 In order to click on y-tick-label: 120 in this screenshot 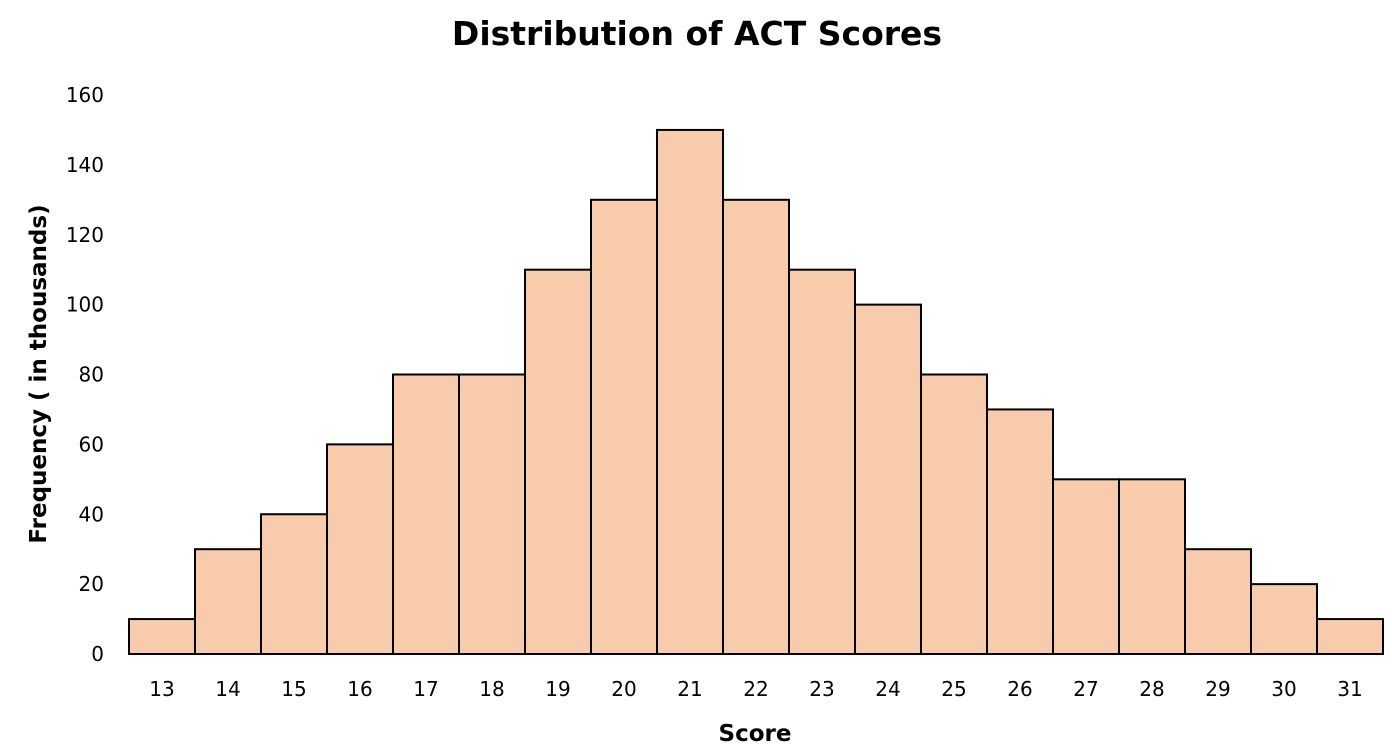, I will do `click(85, 235)`.